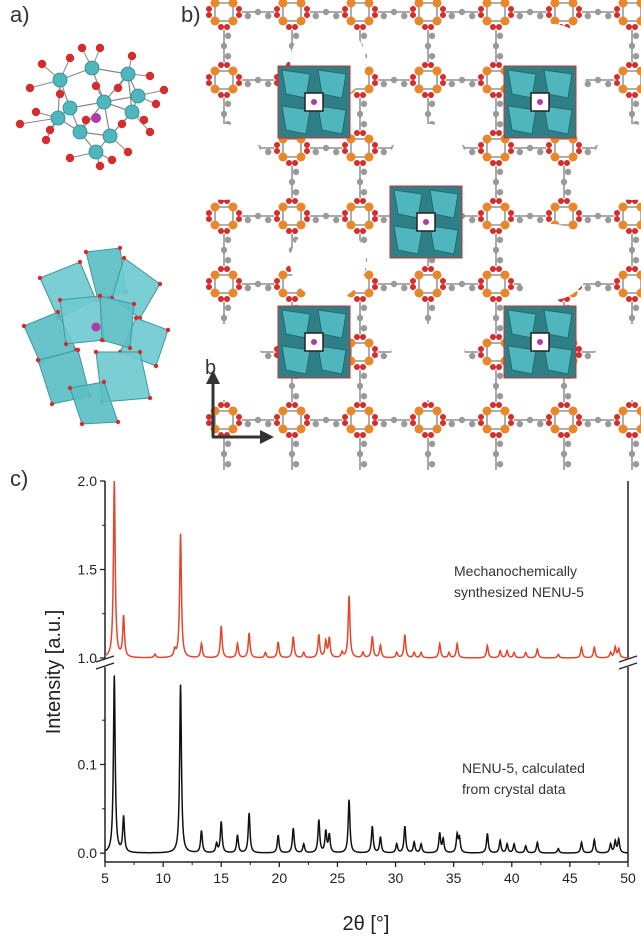  I want to click on series-2-label-line-2: from crystal data, so click(514, 789).